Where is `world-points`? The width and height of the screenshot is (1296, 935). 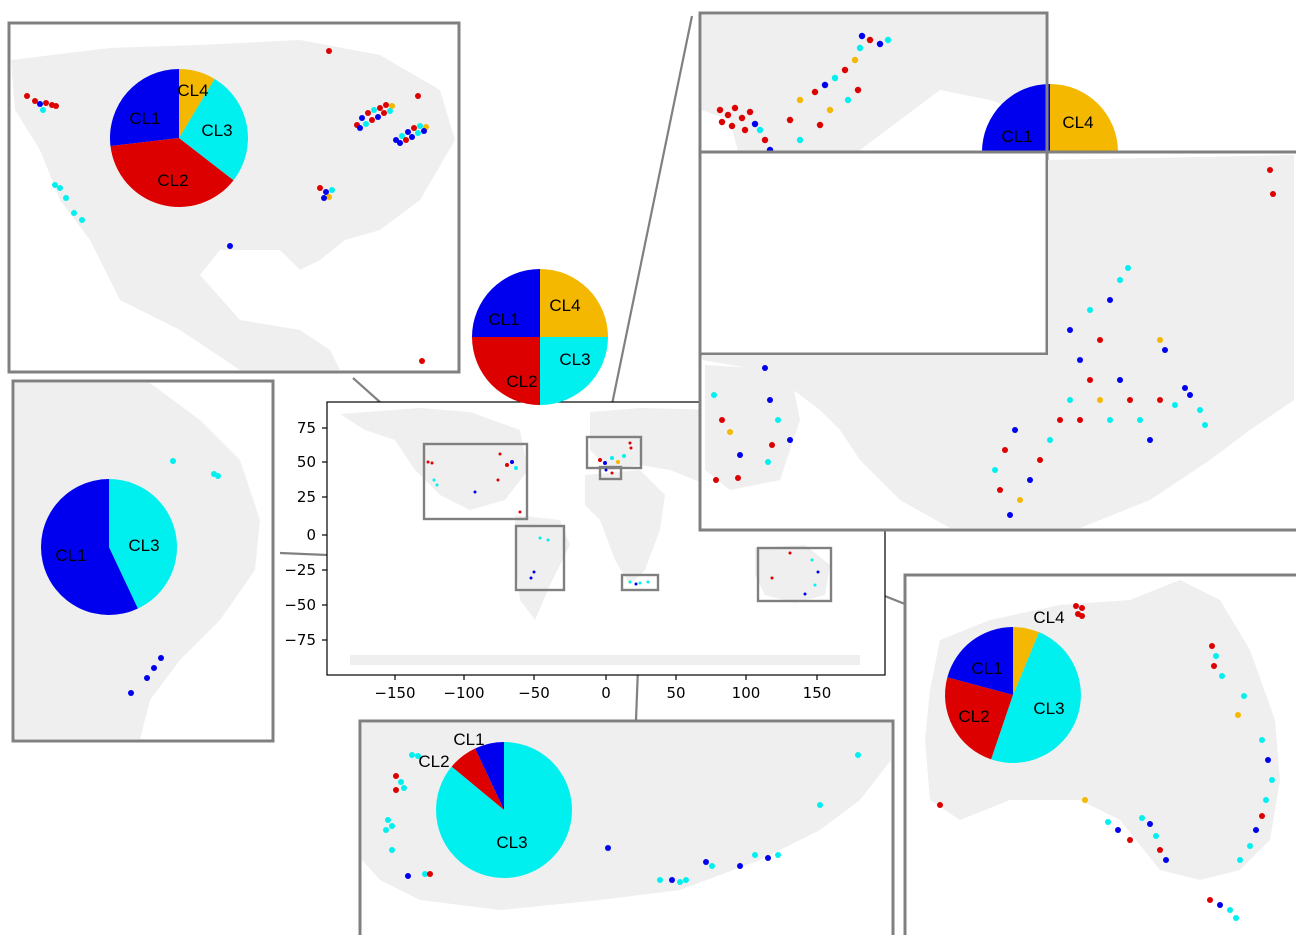
world-points is located at coordinates (623, 518).